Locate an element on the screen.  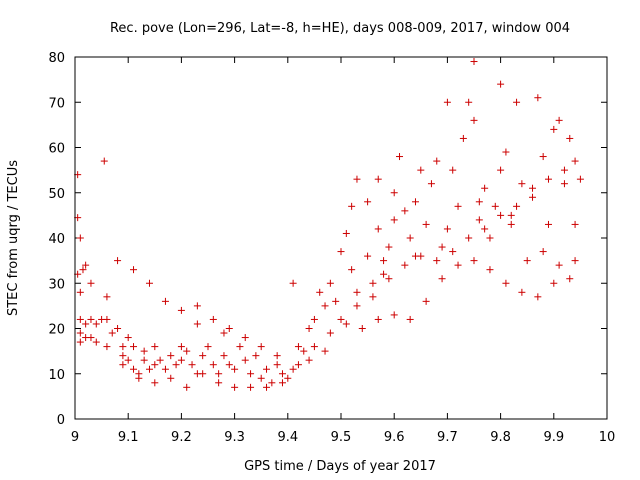
x-tick-label: 9.6 is located at coordinates (394, 437).